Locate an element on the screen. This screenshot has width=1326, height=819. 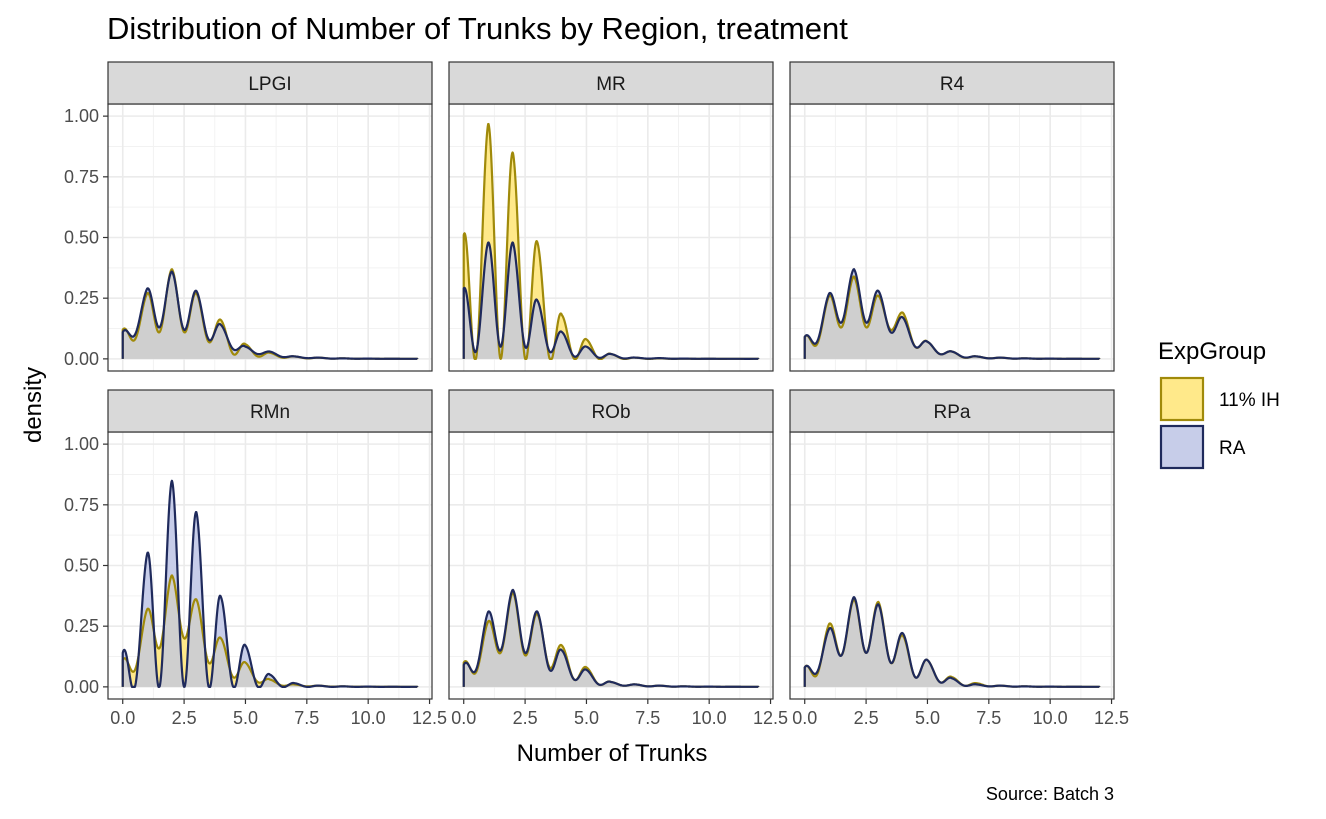
legend-label: RA is located at coordinates (1232, 448).